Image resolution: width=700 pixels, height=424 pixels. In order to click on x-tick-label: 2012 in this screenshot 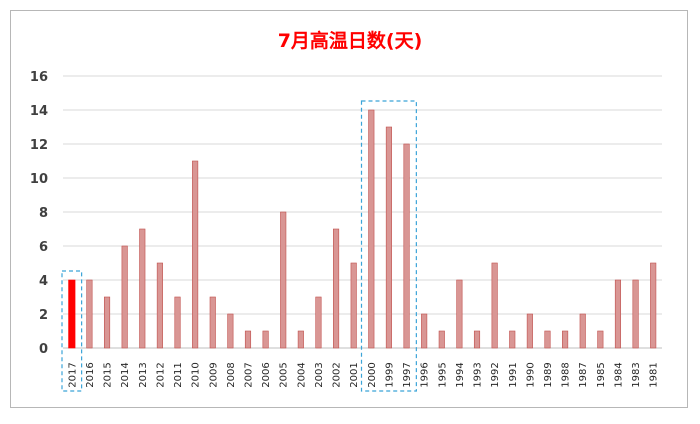, I will do `click(160, 374)`.